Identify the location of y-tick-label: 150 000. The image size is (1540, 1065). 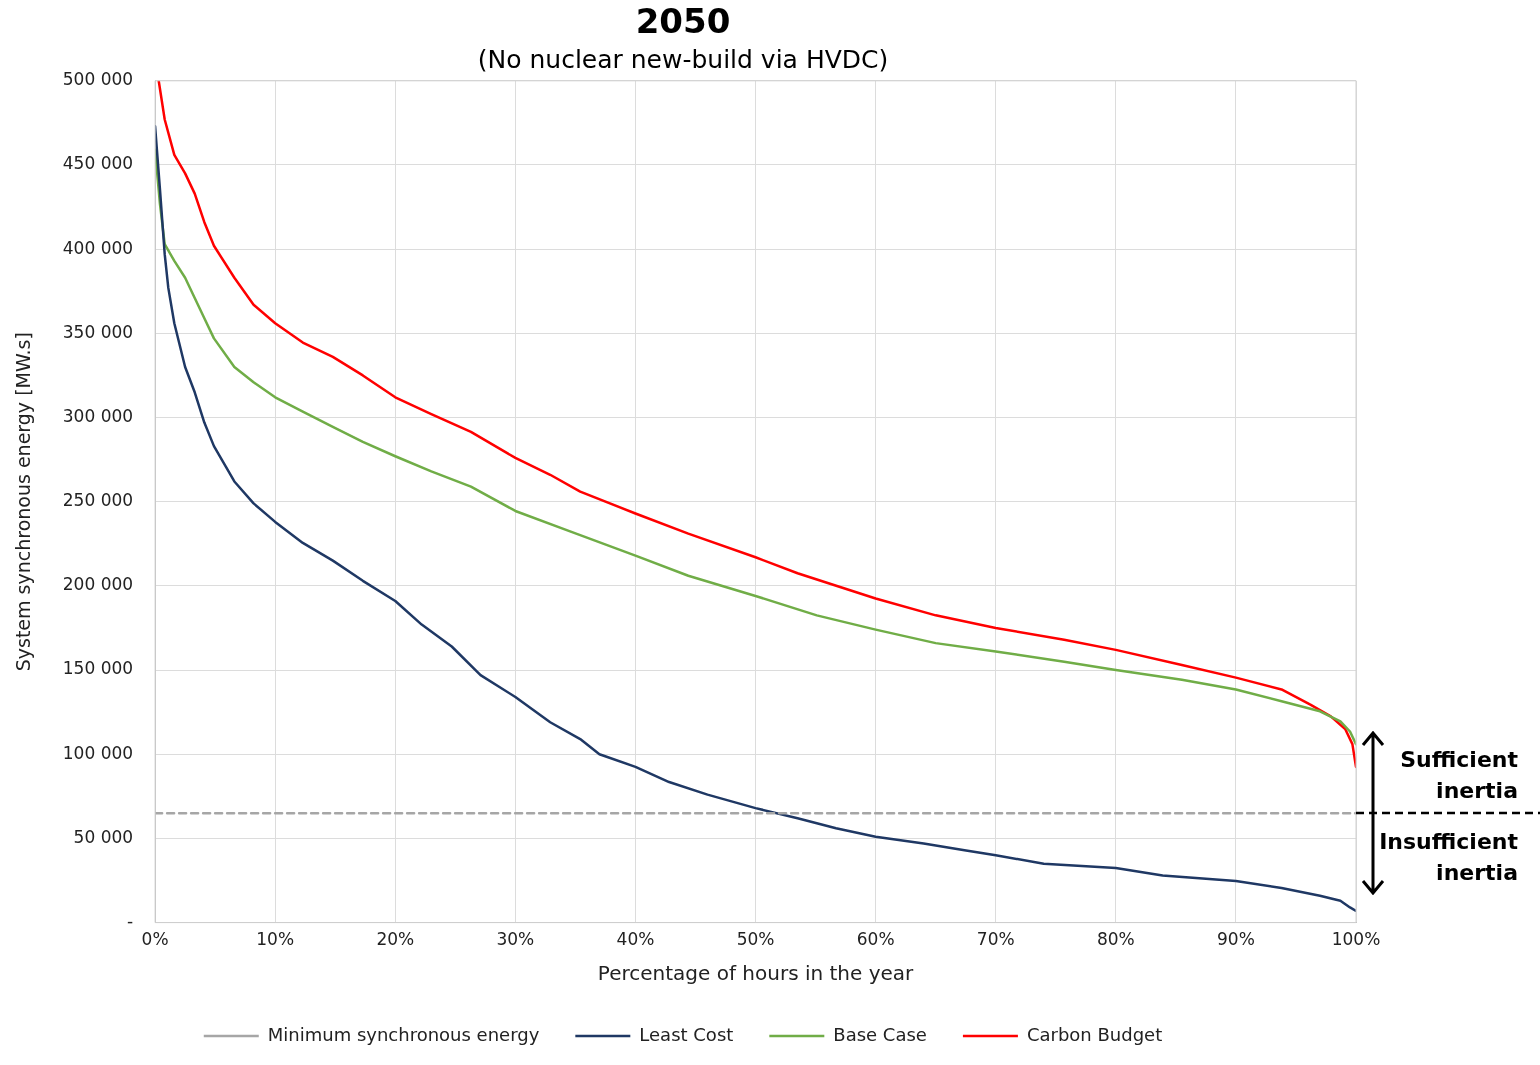
(98, 668).